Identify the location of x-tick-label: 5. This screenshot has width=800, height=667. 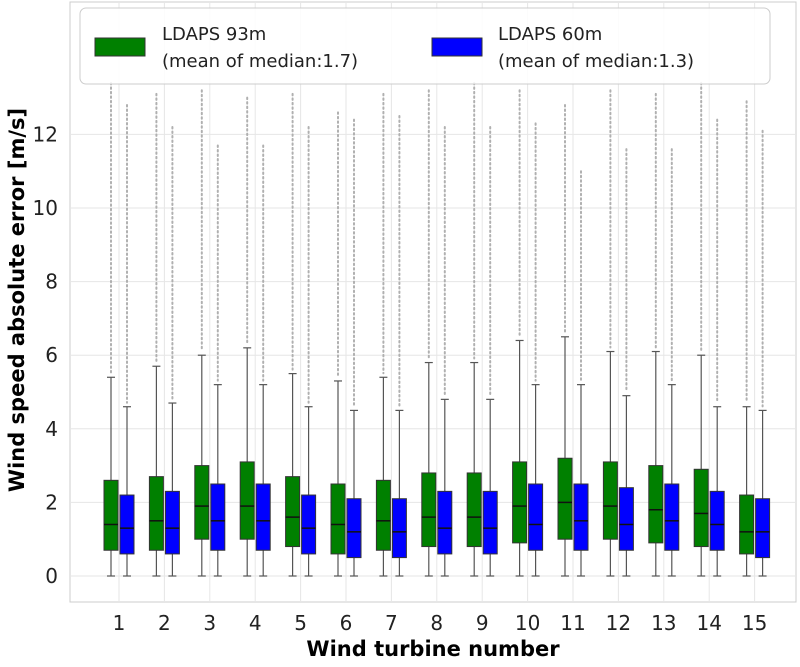
(300, 623).